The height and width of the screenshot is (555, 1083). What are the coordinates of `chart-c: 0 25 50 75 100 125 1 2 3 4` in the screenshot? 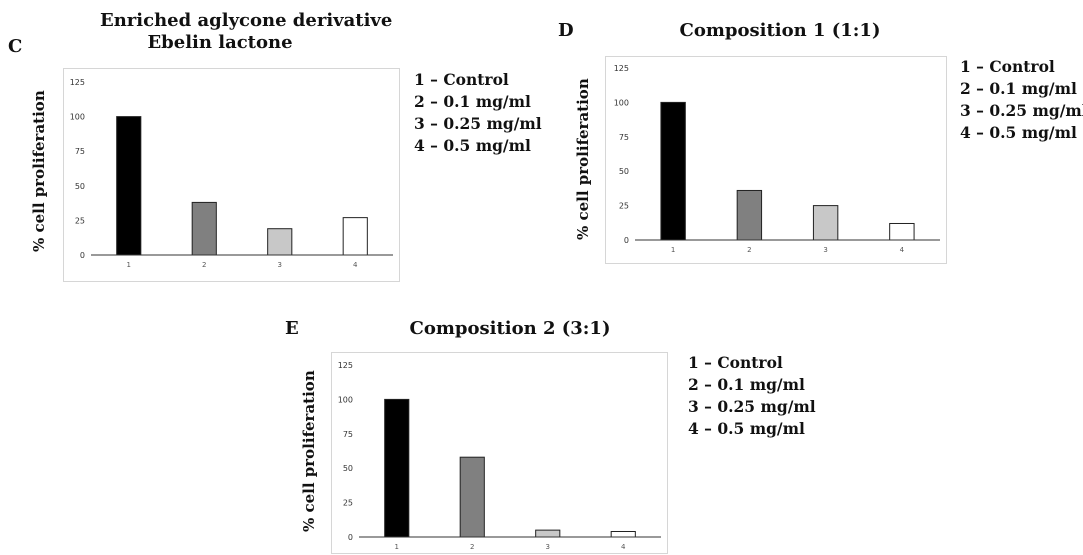 It's located at (231, 173).